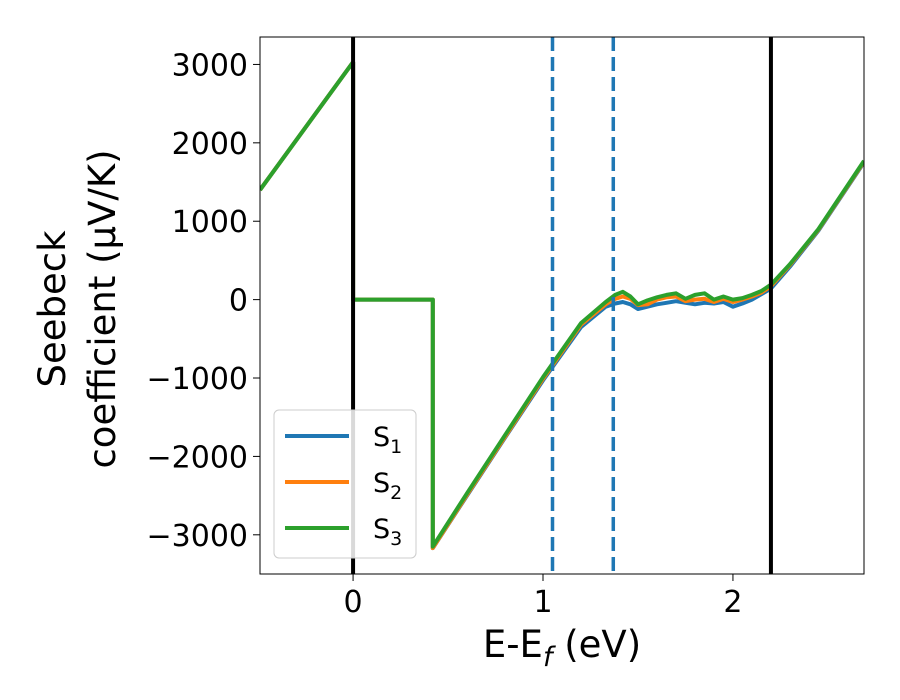 The height and width of the screenshot is (700, 900). Describe the element at coordinates (542, 602) in the screenshot. I see `x-tick-label: 1` at that location.